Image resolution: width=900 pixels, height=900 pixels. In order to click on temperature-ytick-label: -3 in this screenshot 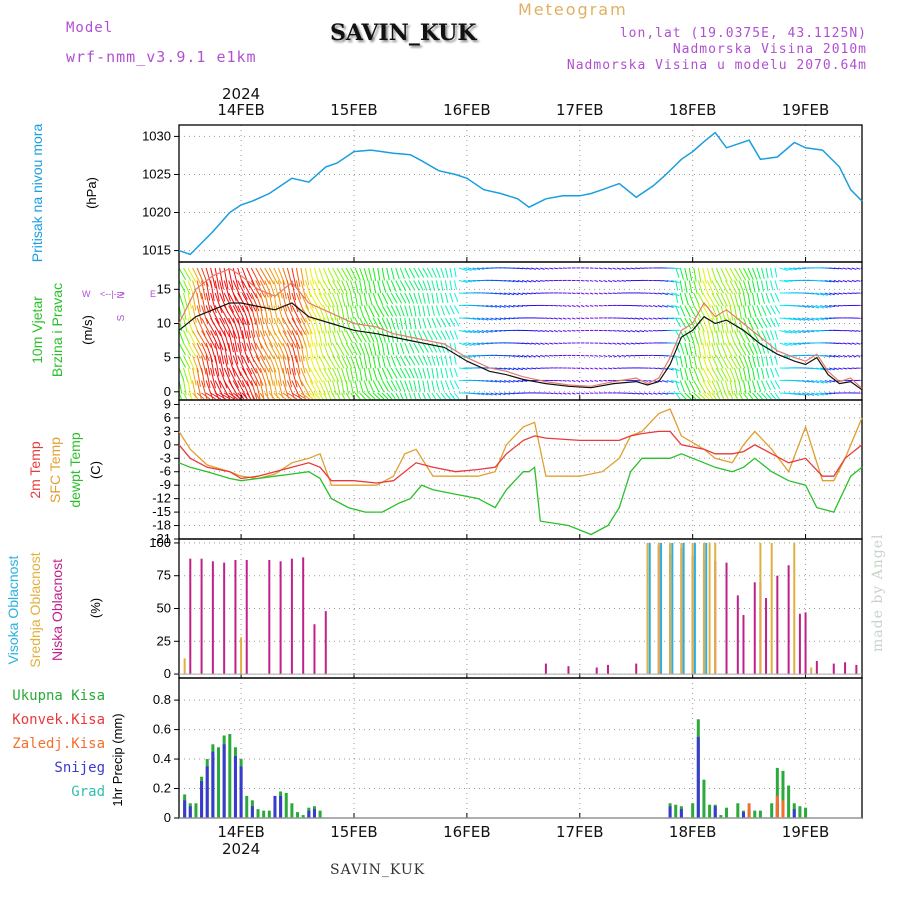, I will do `click(165, 457)`.